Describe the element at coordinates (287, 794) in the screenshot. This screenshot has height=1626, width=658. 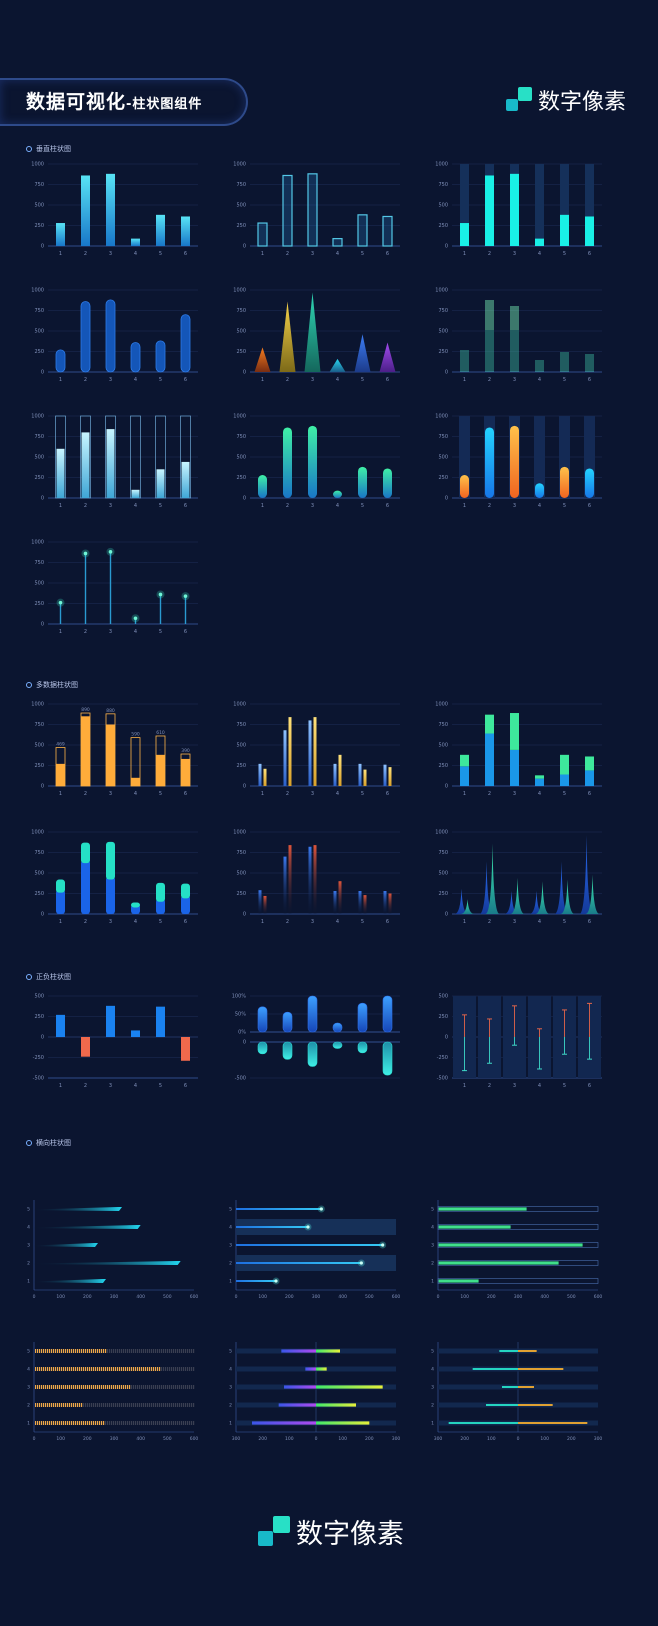
I see `x-tick-label: 2` at that location.